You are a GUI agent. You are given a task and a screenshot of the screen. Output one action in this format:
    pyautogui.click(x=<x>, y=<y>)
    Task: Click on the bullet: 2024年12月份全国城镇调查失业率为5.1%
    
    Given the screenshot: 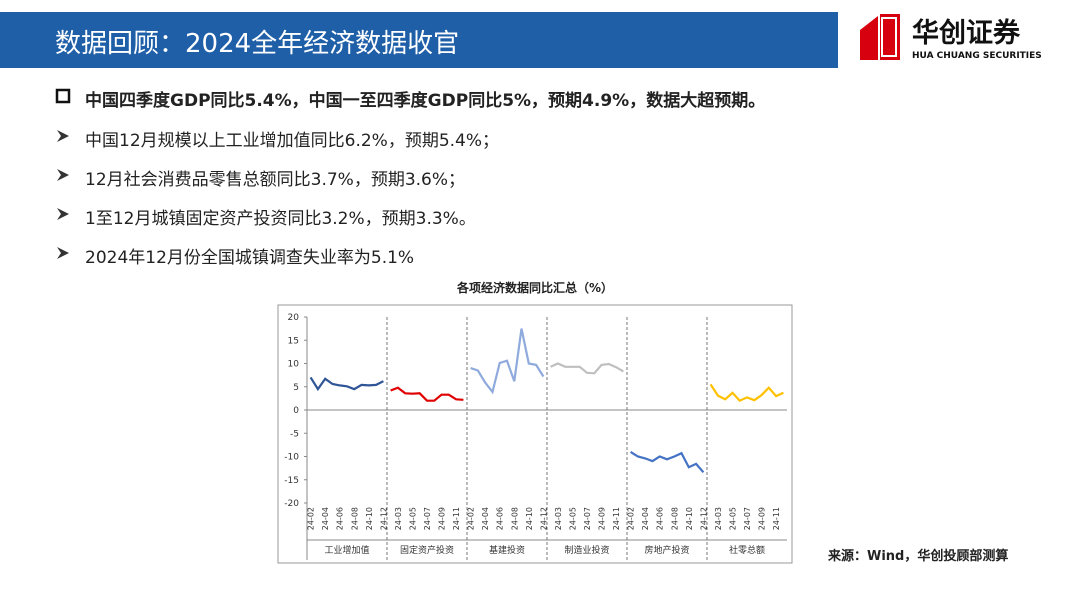 What is the action you would take?
    pyautogui.click(x=234, y=255)
    